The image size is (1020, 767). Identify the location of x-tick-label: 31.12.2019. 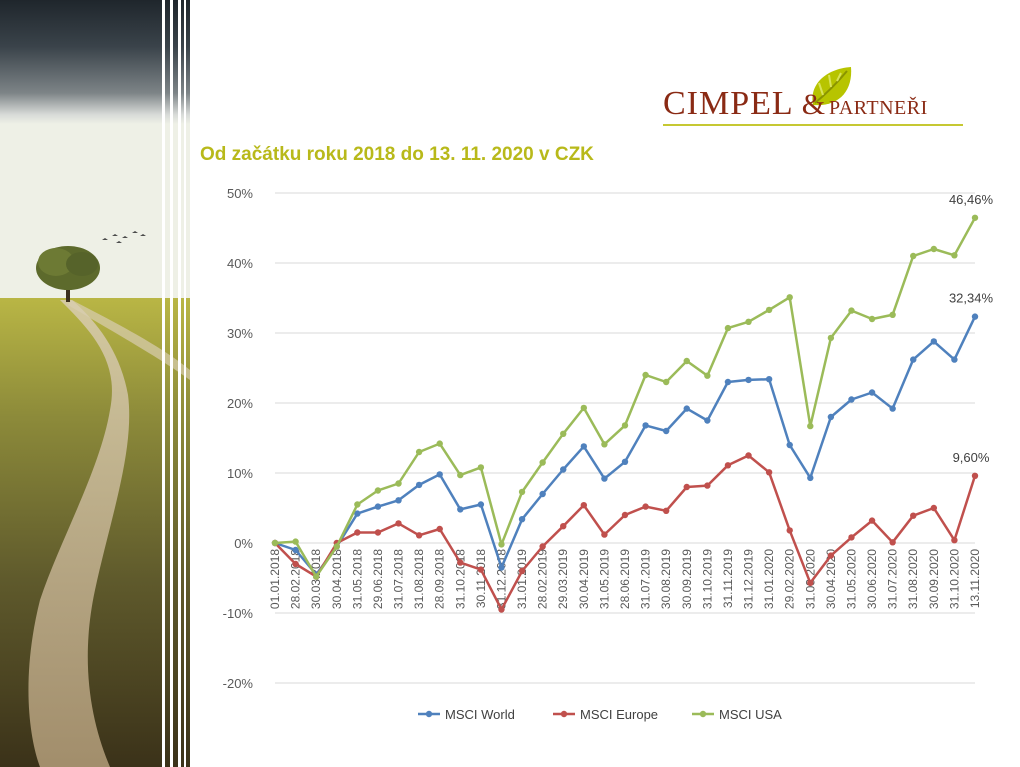
(749, 579).